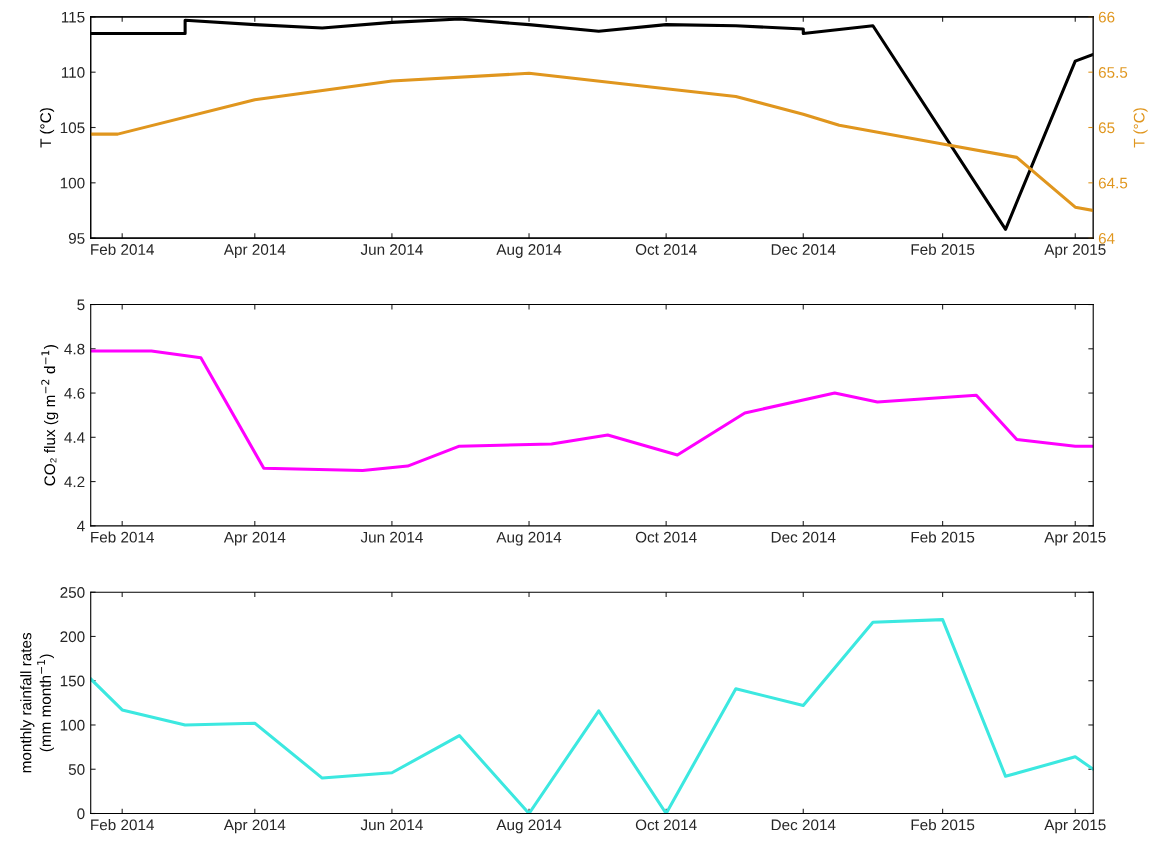  I want to click on y-tick-label: 200, so click(72, 637).